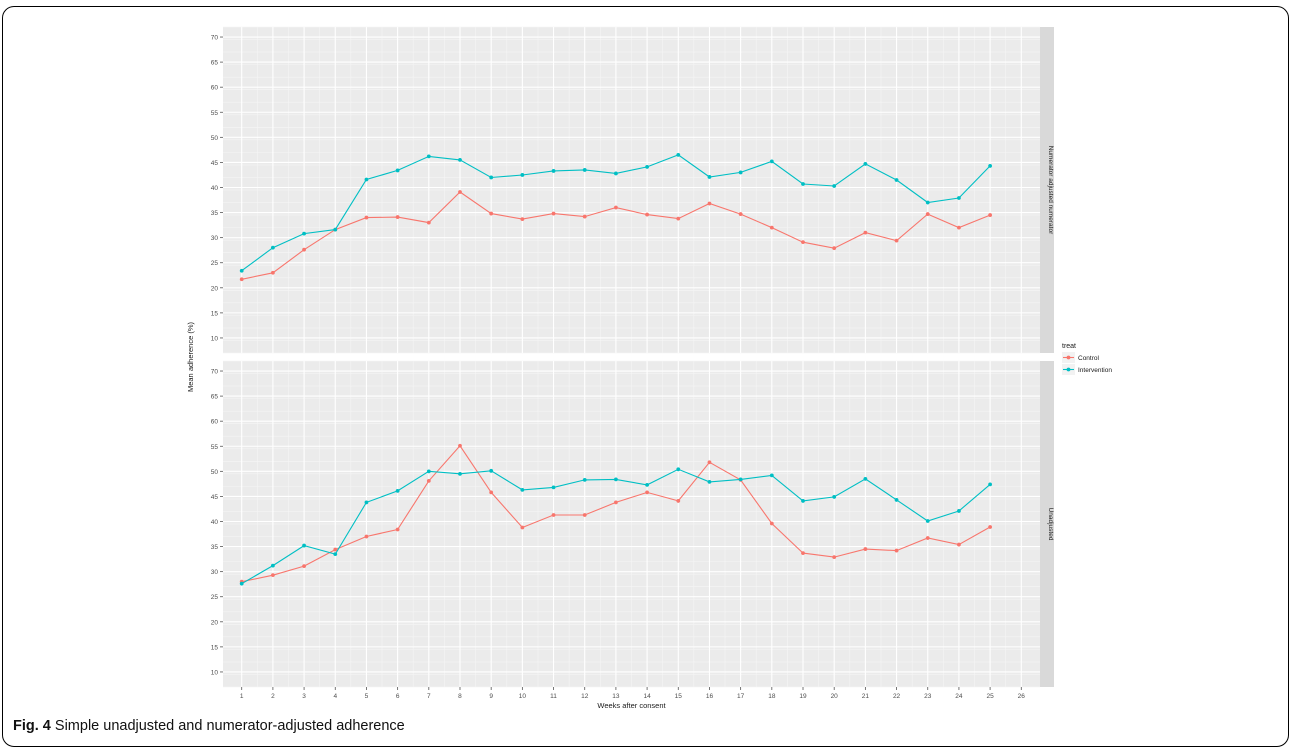 This screenshot has width=1295, height=753. I want to click on x-tick-label: 18, so click(772, 696).